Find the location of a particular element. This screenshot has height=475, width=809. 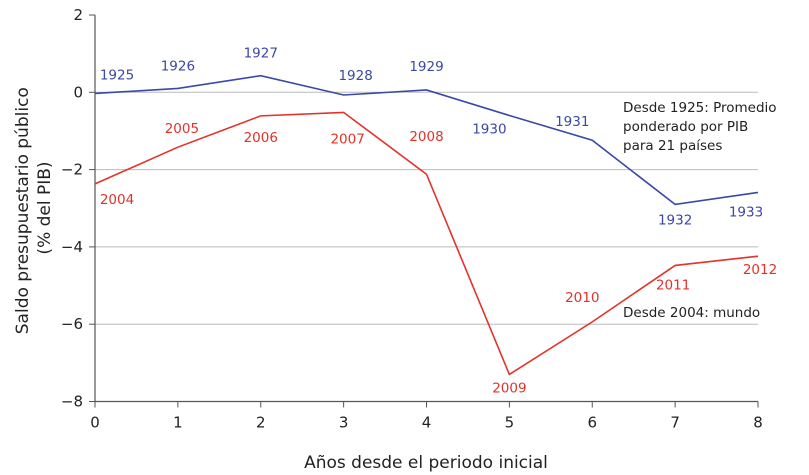

y-ticks: 2 0 −2 −4 −6 −8 is located at coordinates (78, 208).